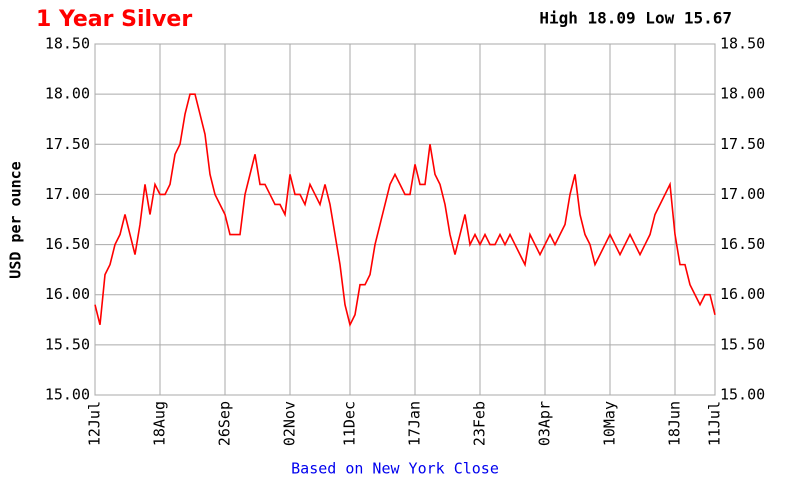  Describe the element at coordinates (742, 44) in the screenshot. I see `y-tick-label-right: 18.50` at that location.